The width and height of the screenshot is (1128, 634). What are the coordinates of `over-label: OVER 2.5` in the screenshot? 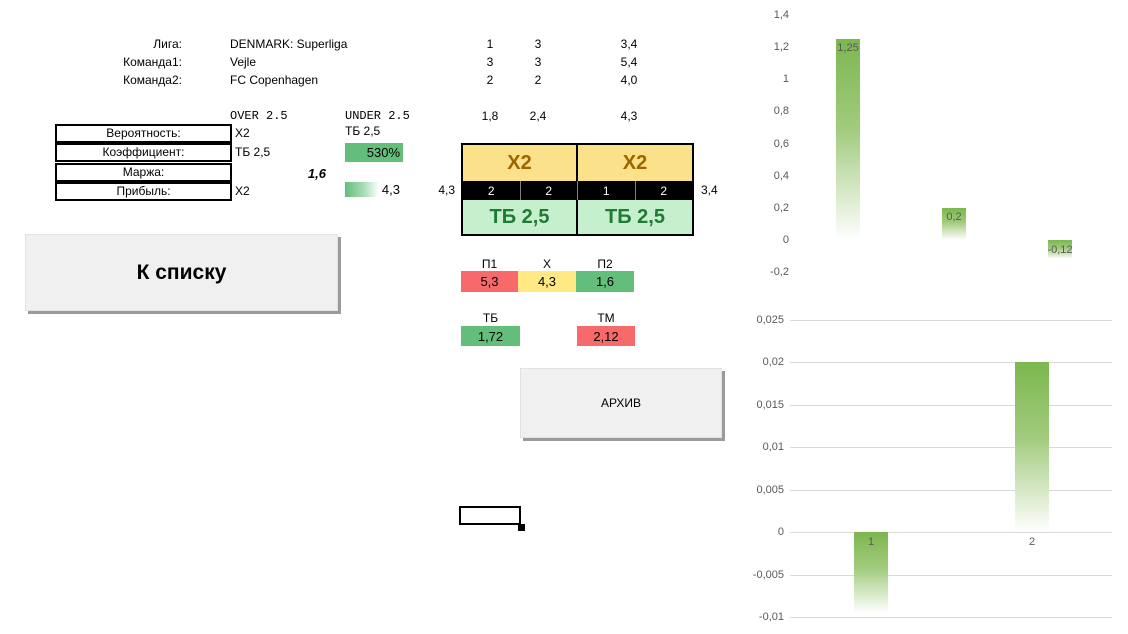 It's located at (259, 116).